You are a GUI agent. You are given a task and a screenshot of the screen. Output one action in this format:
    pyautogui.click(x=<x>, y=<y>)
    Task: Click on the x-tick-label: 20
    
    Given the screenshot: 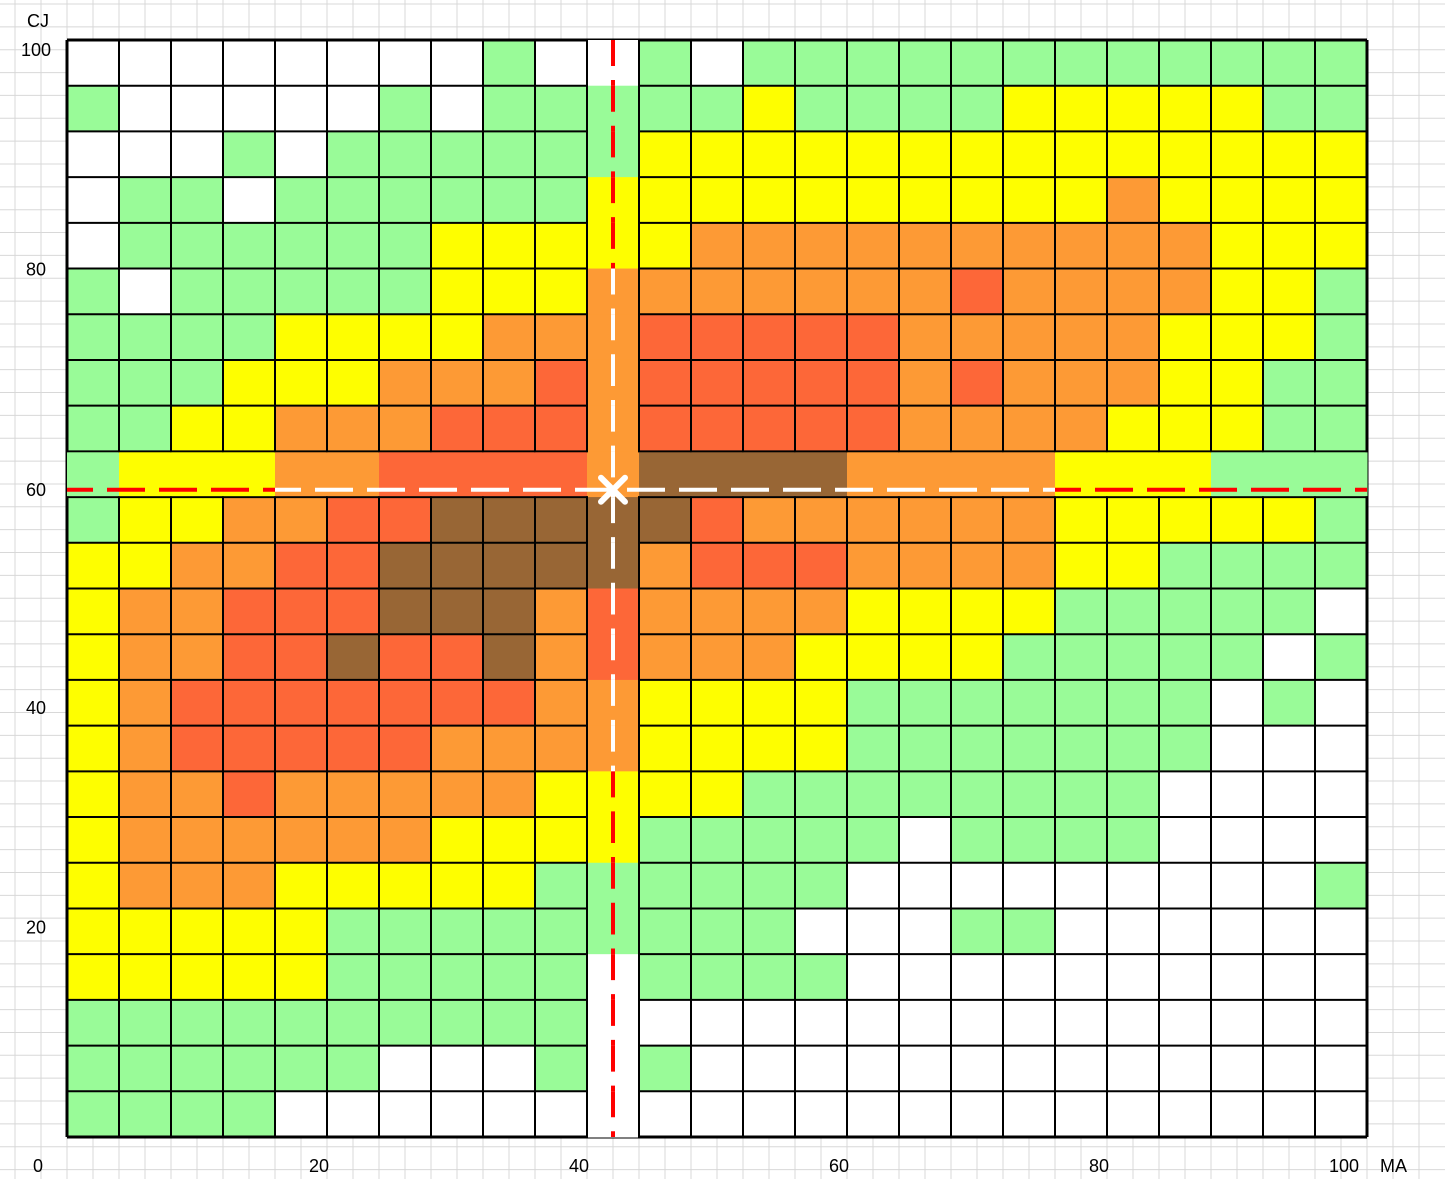 What is the action you would take?
    pyautogui.click(x=319, y=1166)
    